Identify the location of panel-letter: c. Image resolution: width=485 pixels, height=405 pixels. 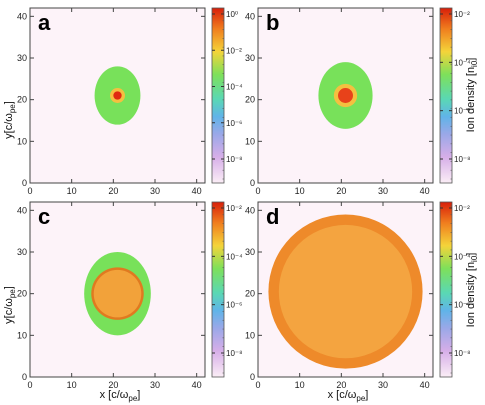
(44, 216).